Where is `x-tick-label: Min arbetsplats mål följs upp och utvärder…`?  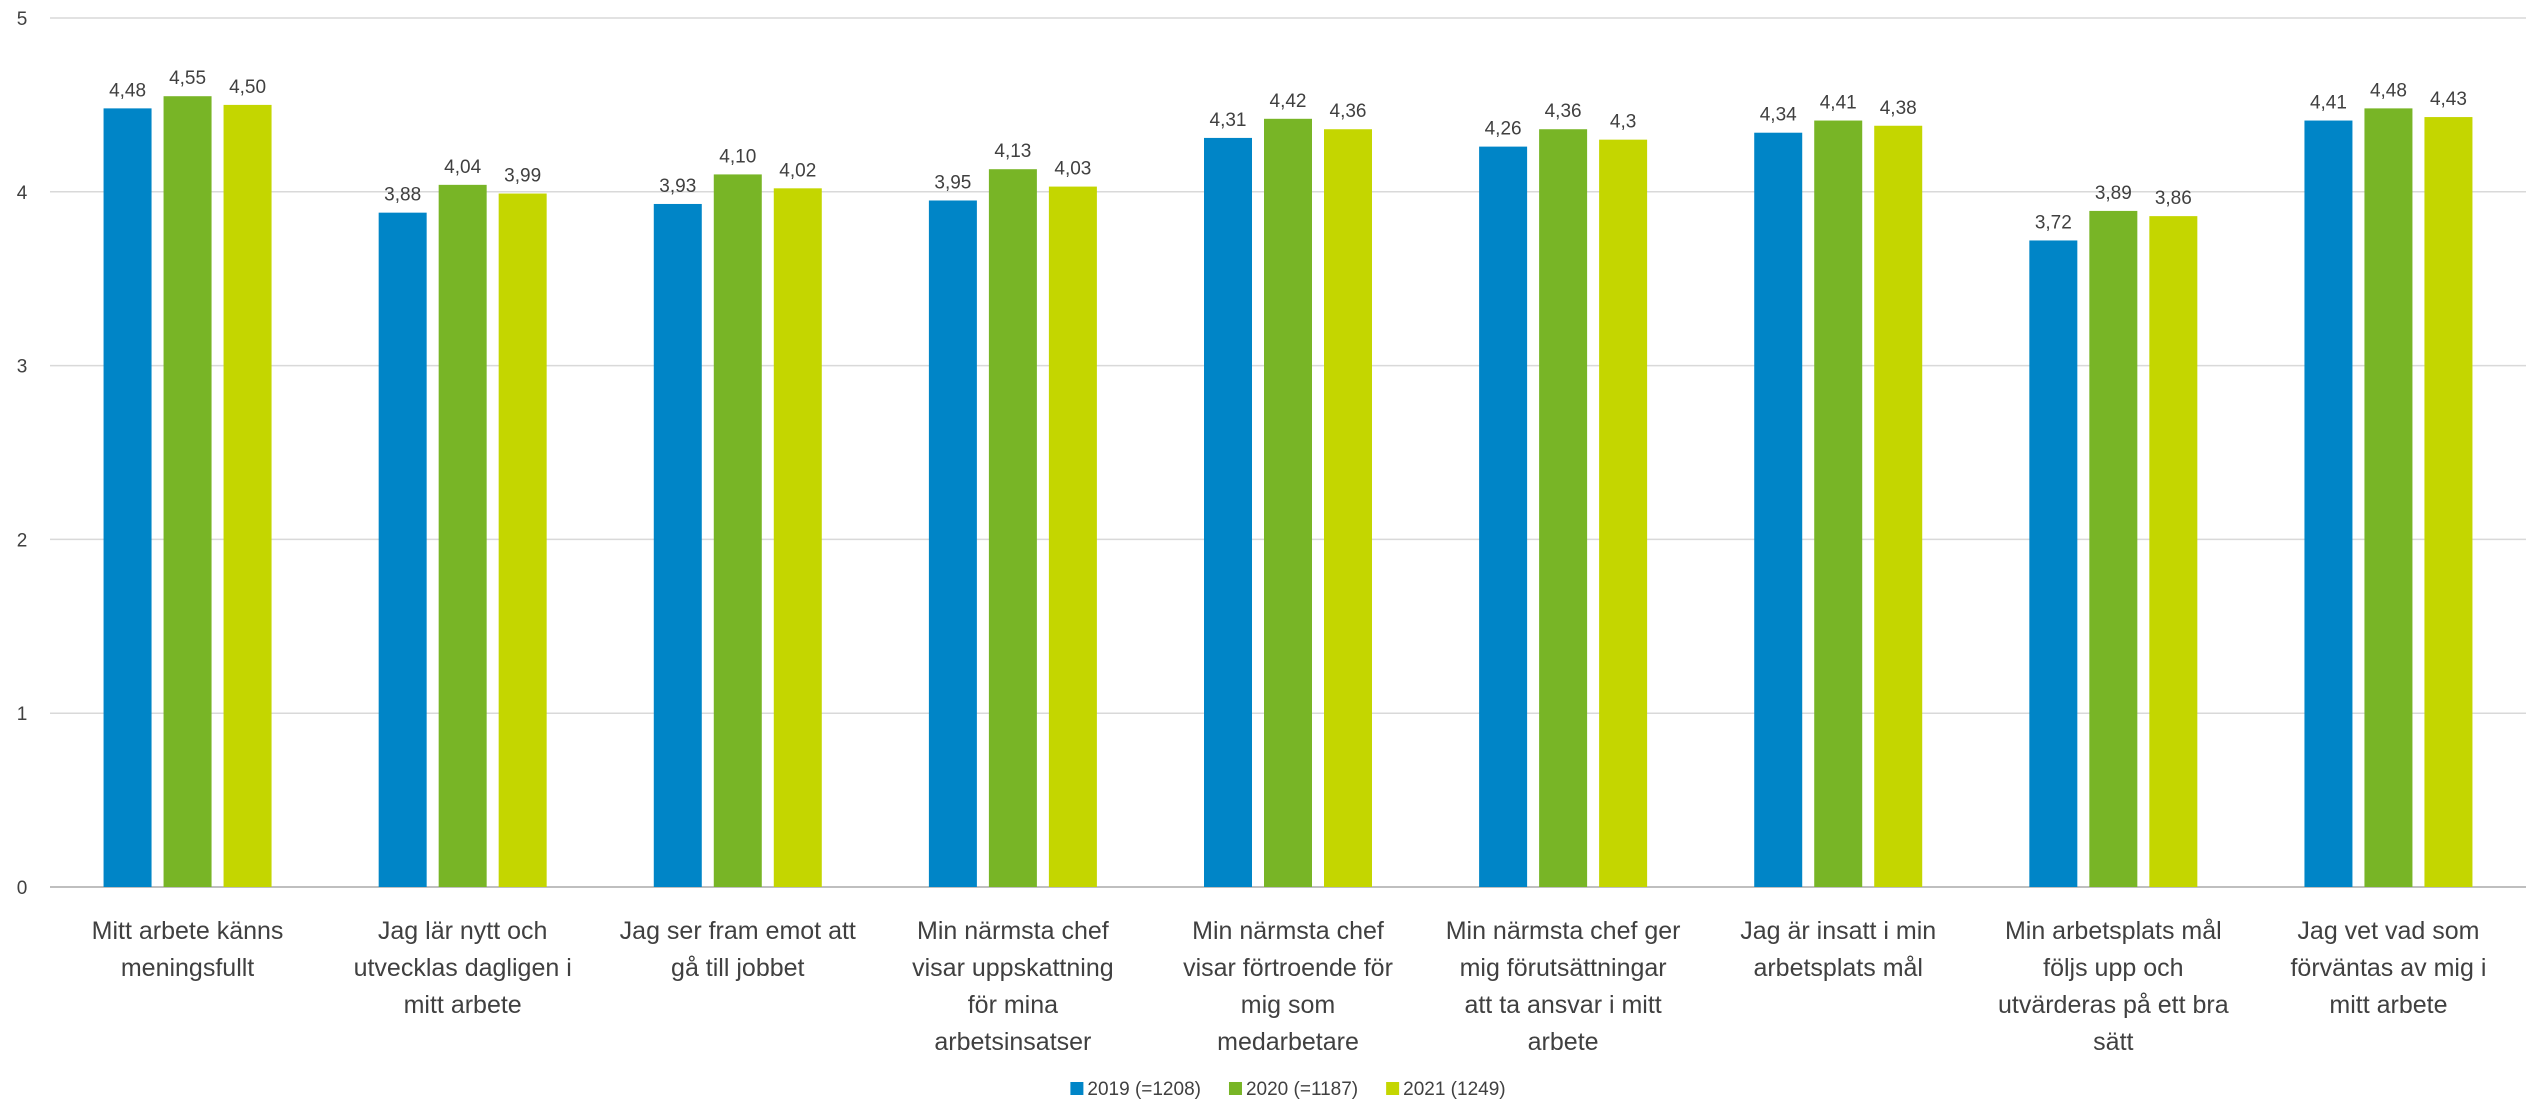
x-tick-label: Min arbetsplats mål följs upp och utvärder… is located at coordinates (2113, 986).